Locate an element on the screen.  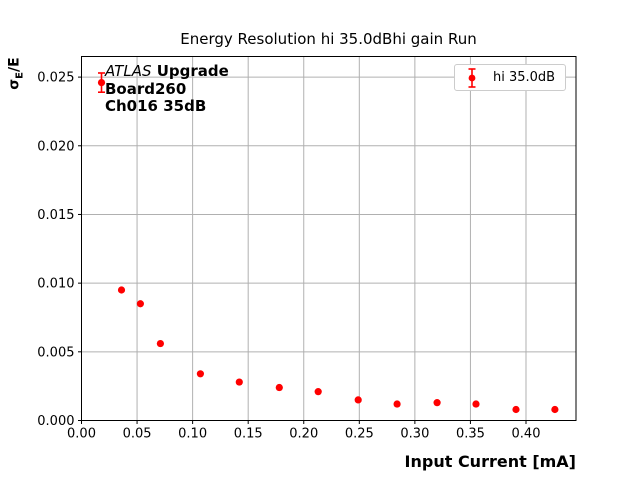
x-tick-label: 0.15 is located at coordinates (248, 434).